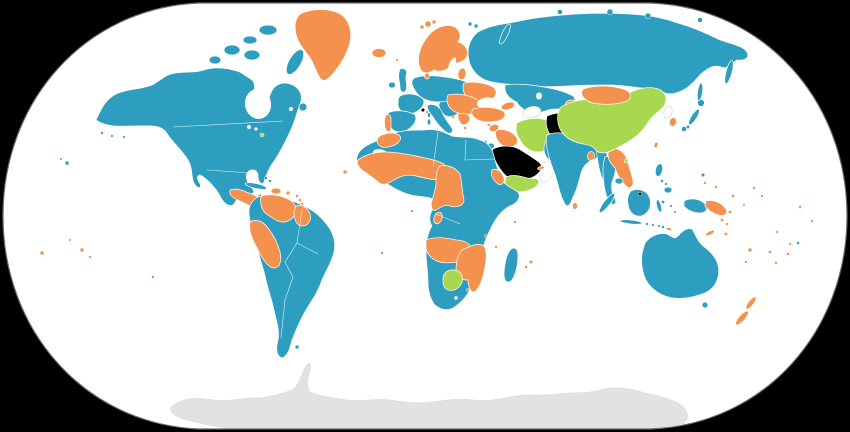 Image resolution: width=850 pixels, height=432 pixels. Describe the element at coordinates (607, 203) in the screenshot. I see `sumatra` at that location.